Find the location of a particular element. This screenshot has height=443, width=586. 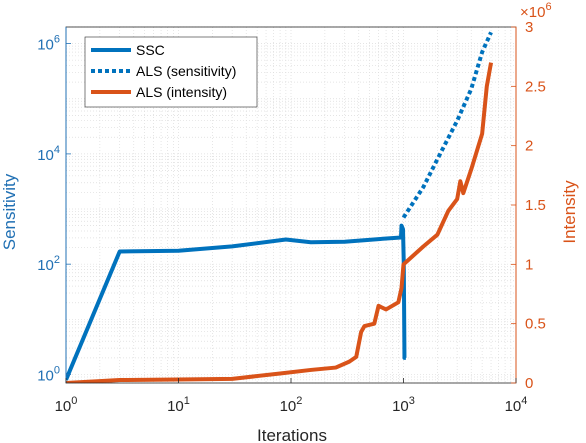

y-right-tick-label: 0.5 is located at coordinates (535, 324).